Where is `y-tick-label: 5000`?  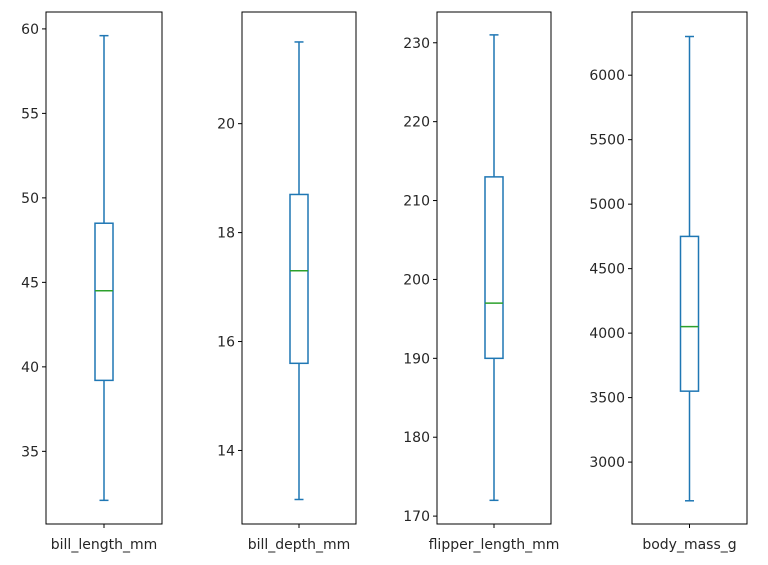
y-tick-label: 5000 is located at coordinates (607, 205).